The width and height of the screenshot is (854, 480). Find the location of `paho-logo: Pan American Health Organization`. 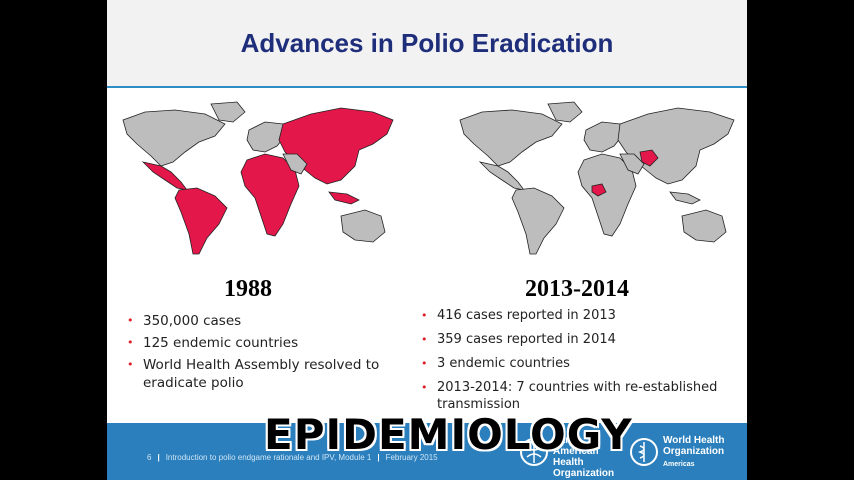

paho-logo: Pan American Health Organization is located at coordinates (569, 456).